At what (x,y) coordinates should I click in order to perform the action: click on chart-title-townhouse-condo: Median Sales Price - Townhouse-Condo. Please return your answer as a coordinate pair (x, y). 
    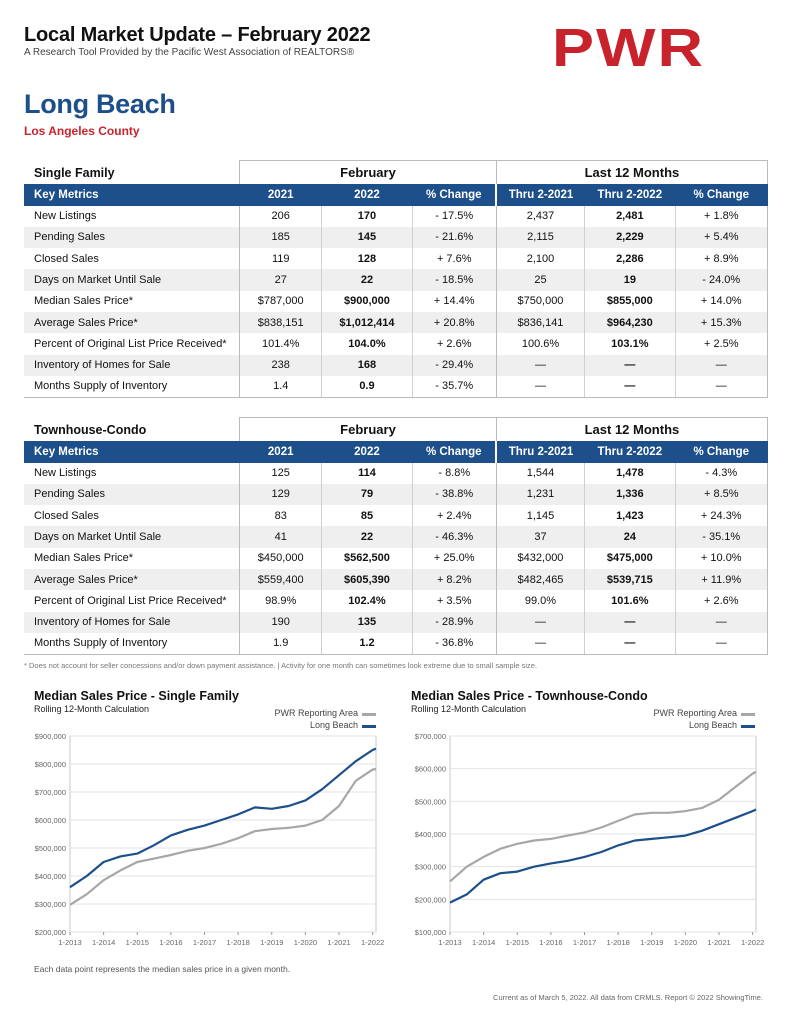
    Looking at the image, I should click on (529, 696).